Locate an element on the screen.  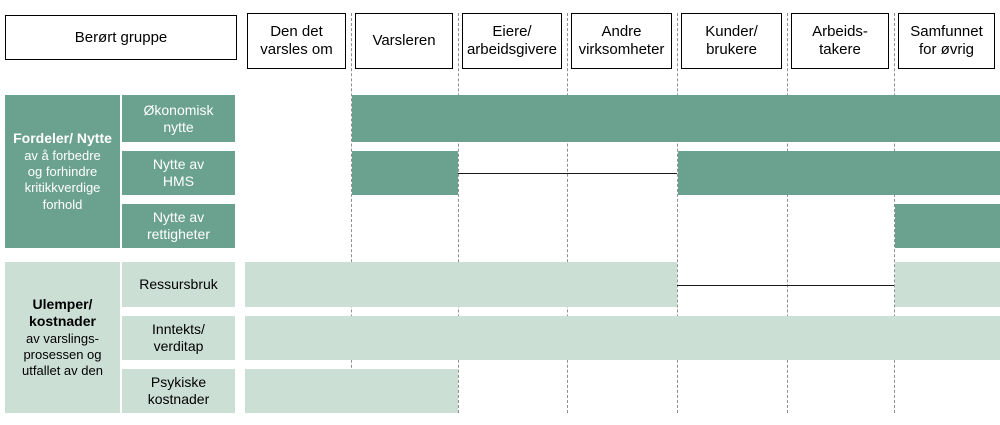
group-title: Ulemper/ kostnader is located at coordinates (62, 312).